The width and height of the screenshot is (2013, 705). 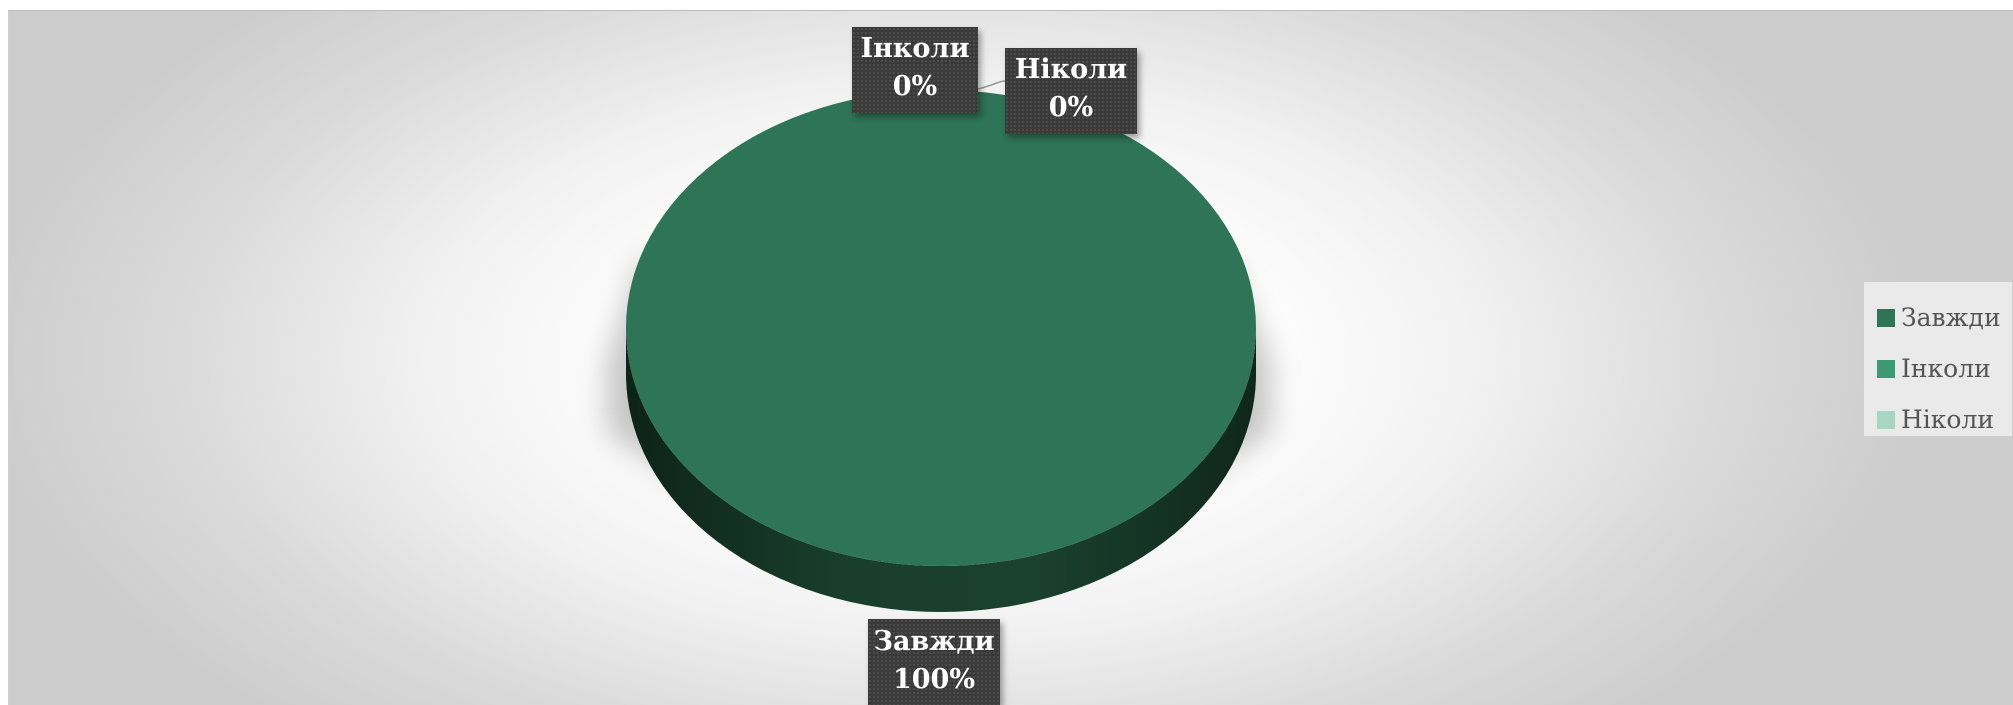 I want to click on legend: Завжди Інколи Ніколи, so click(x=1938, y=359).